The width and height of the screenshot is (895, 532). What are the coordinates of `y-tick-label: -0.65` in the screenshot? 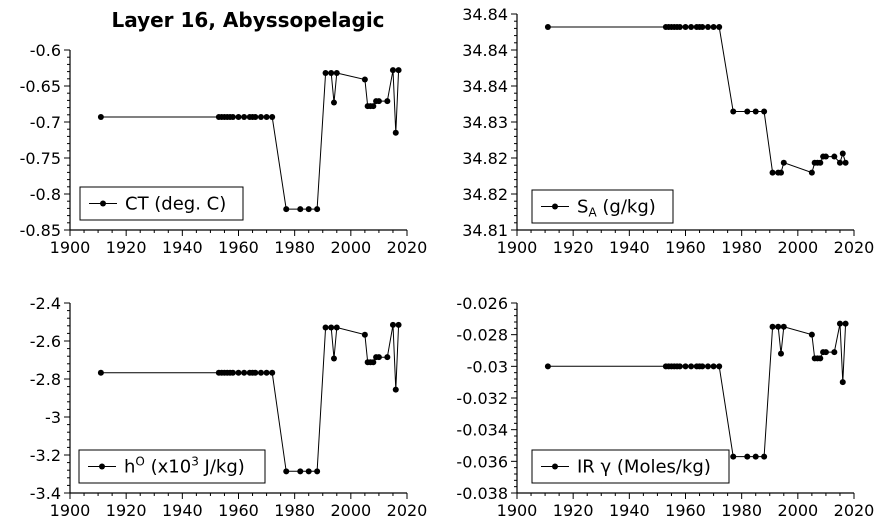 It's located at (40, 86).